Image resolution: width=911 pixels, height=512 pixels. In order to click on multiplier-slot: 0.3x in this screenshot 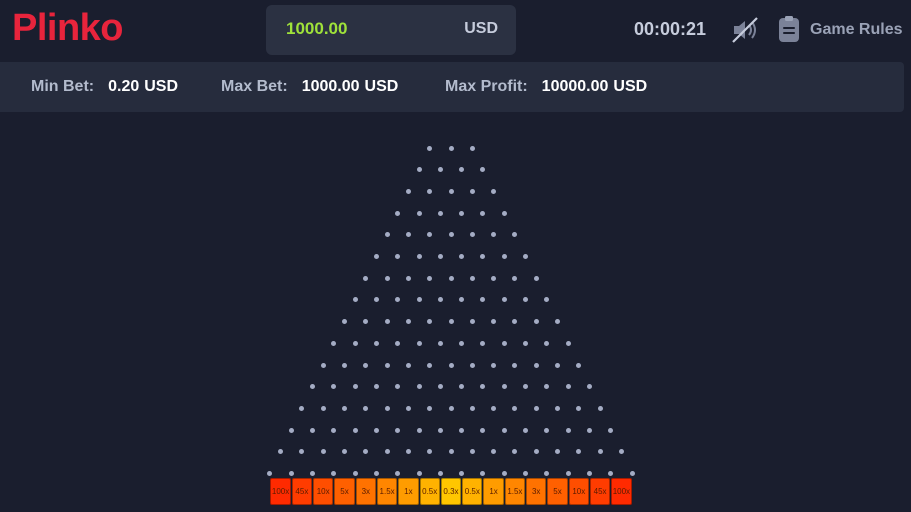, I will do `click(451, 491)`.